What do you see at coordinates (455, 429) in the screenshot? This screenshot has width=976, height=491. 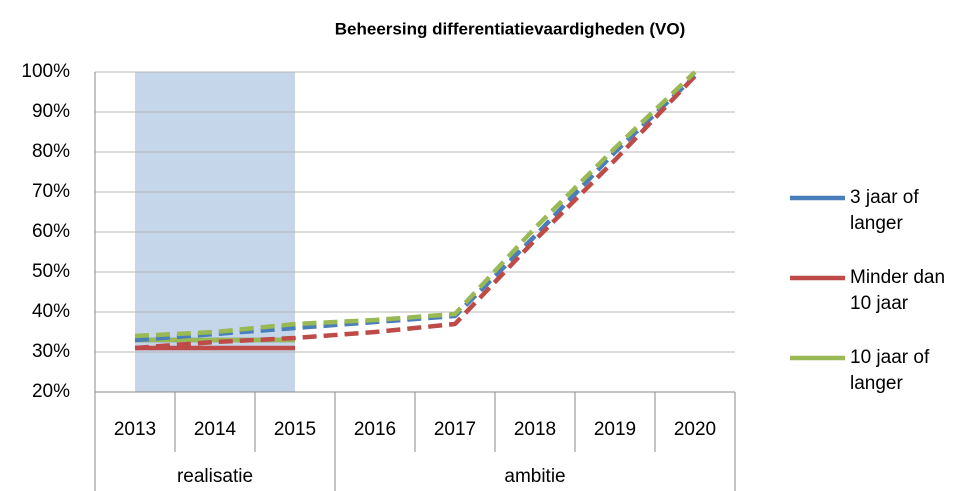 I see `x-tick-label: 2017` at bounding box center [455, 429].